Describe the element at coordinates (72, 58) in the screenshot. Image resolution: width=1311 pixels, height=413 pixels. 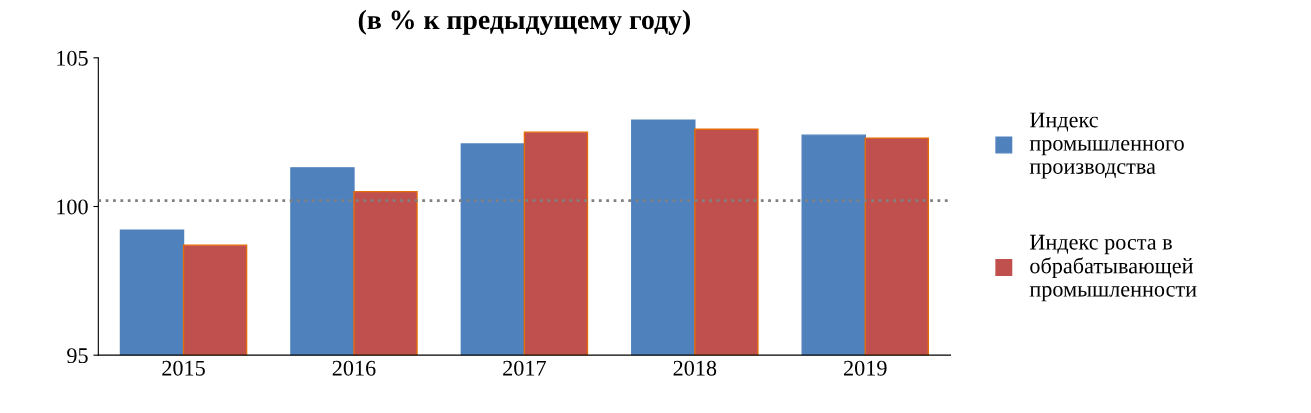
I see `y-tick-label: 105` at that location.